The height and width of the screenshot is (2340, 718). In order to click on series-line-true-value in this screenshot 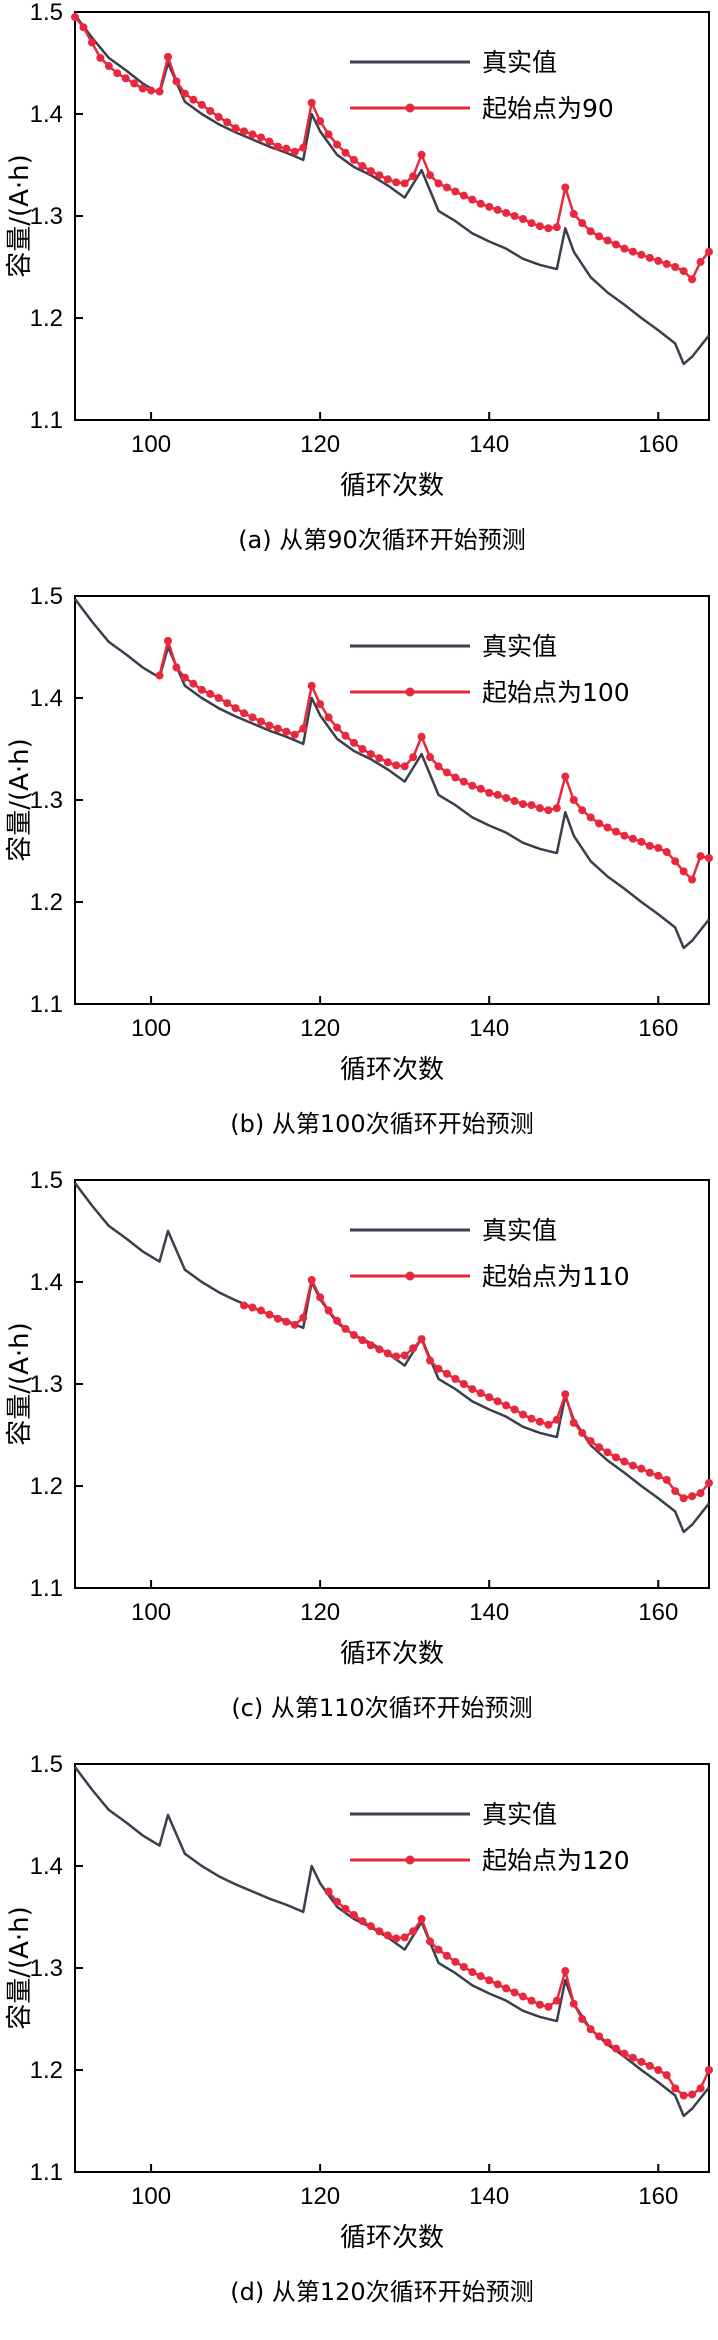, I will do `click(392, 190)`.